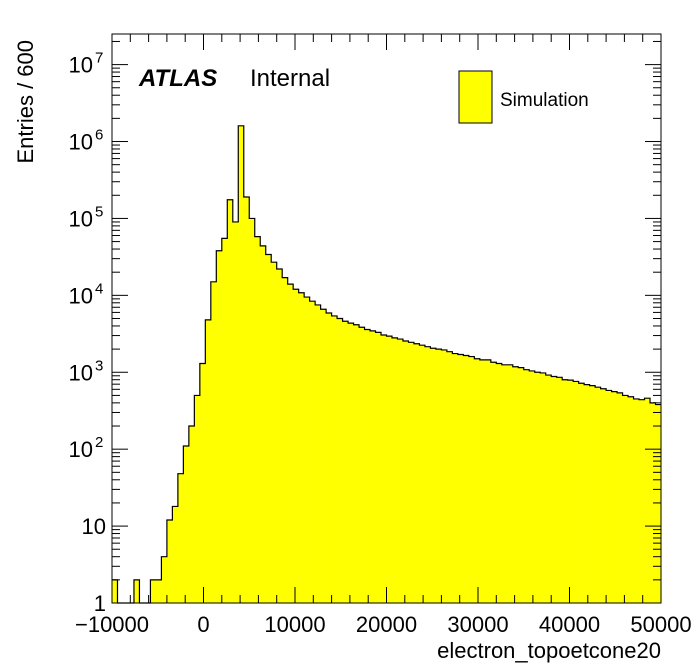 This screenshot has height=672, width=696. Describe the element at coordinates (290, 78) in the screenshot. I see `internal-label: Internal` at that location.